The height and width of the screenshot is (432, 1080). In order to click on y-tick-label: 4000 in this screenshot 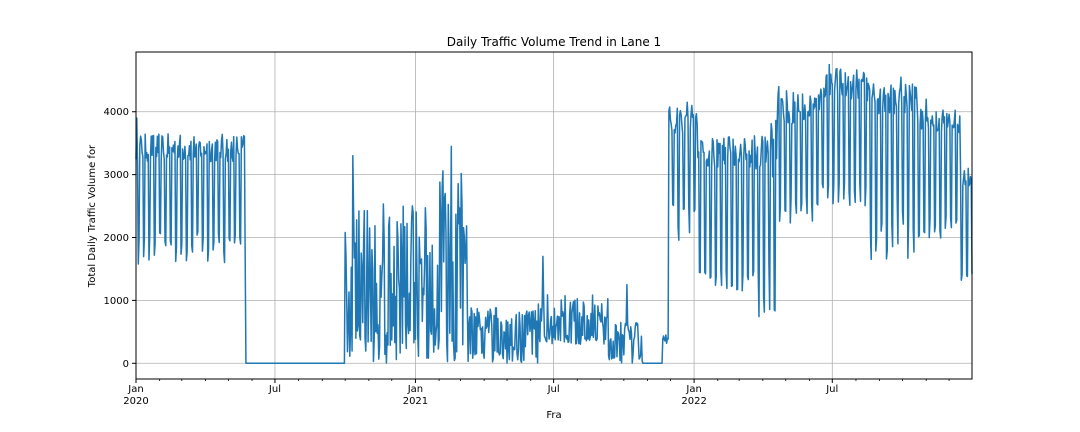, I will do `click(116, 112)`.